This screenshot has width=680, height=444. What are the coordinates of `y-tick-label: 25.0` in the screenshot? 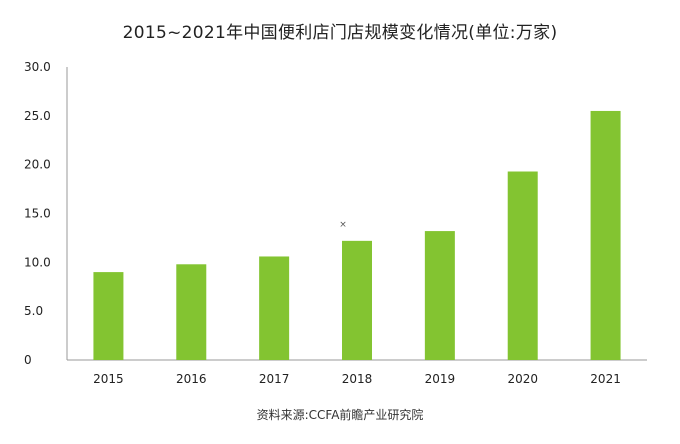 It's located at (37, 116).